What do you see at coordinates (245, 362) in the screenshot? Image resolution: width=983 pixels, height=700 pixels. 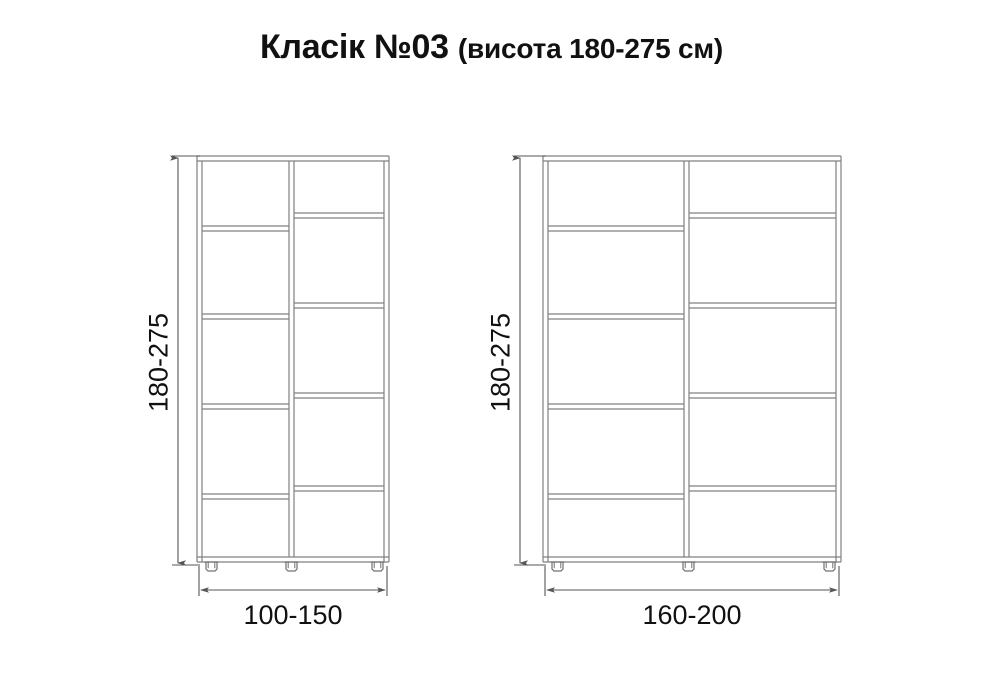 I see `cabinet-small-left-shelves` at bounding box center [245, 362].